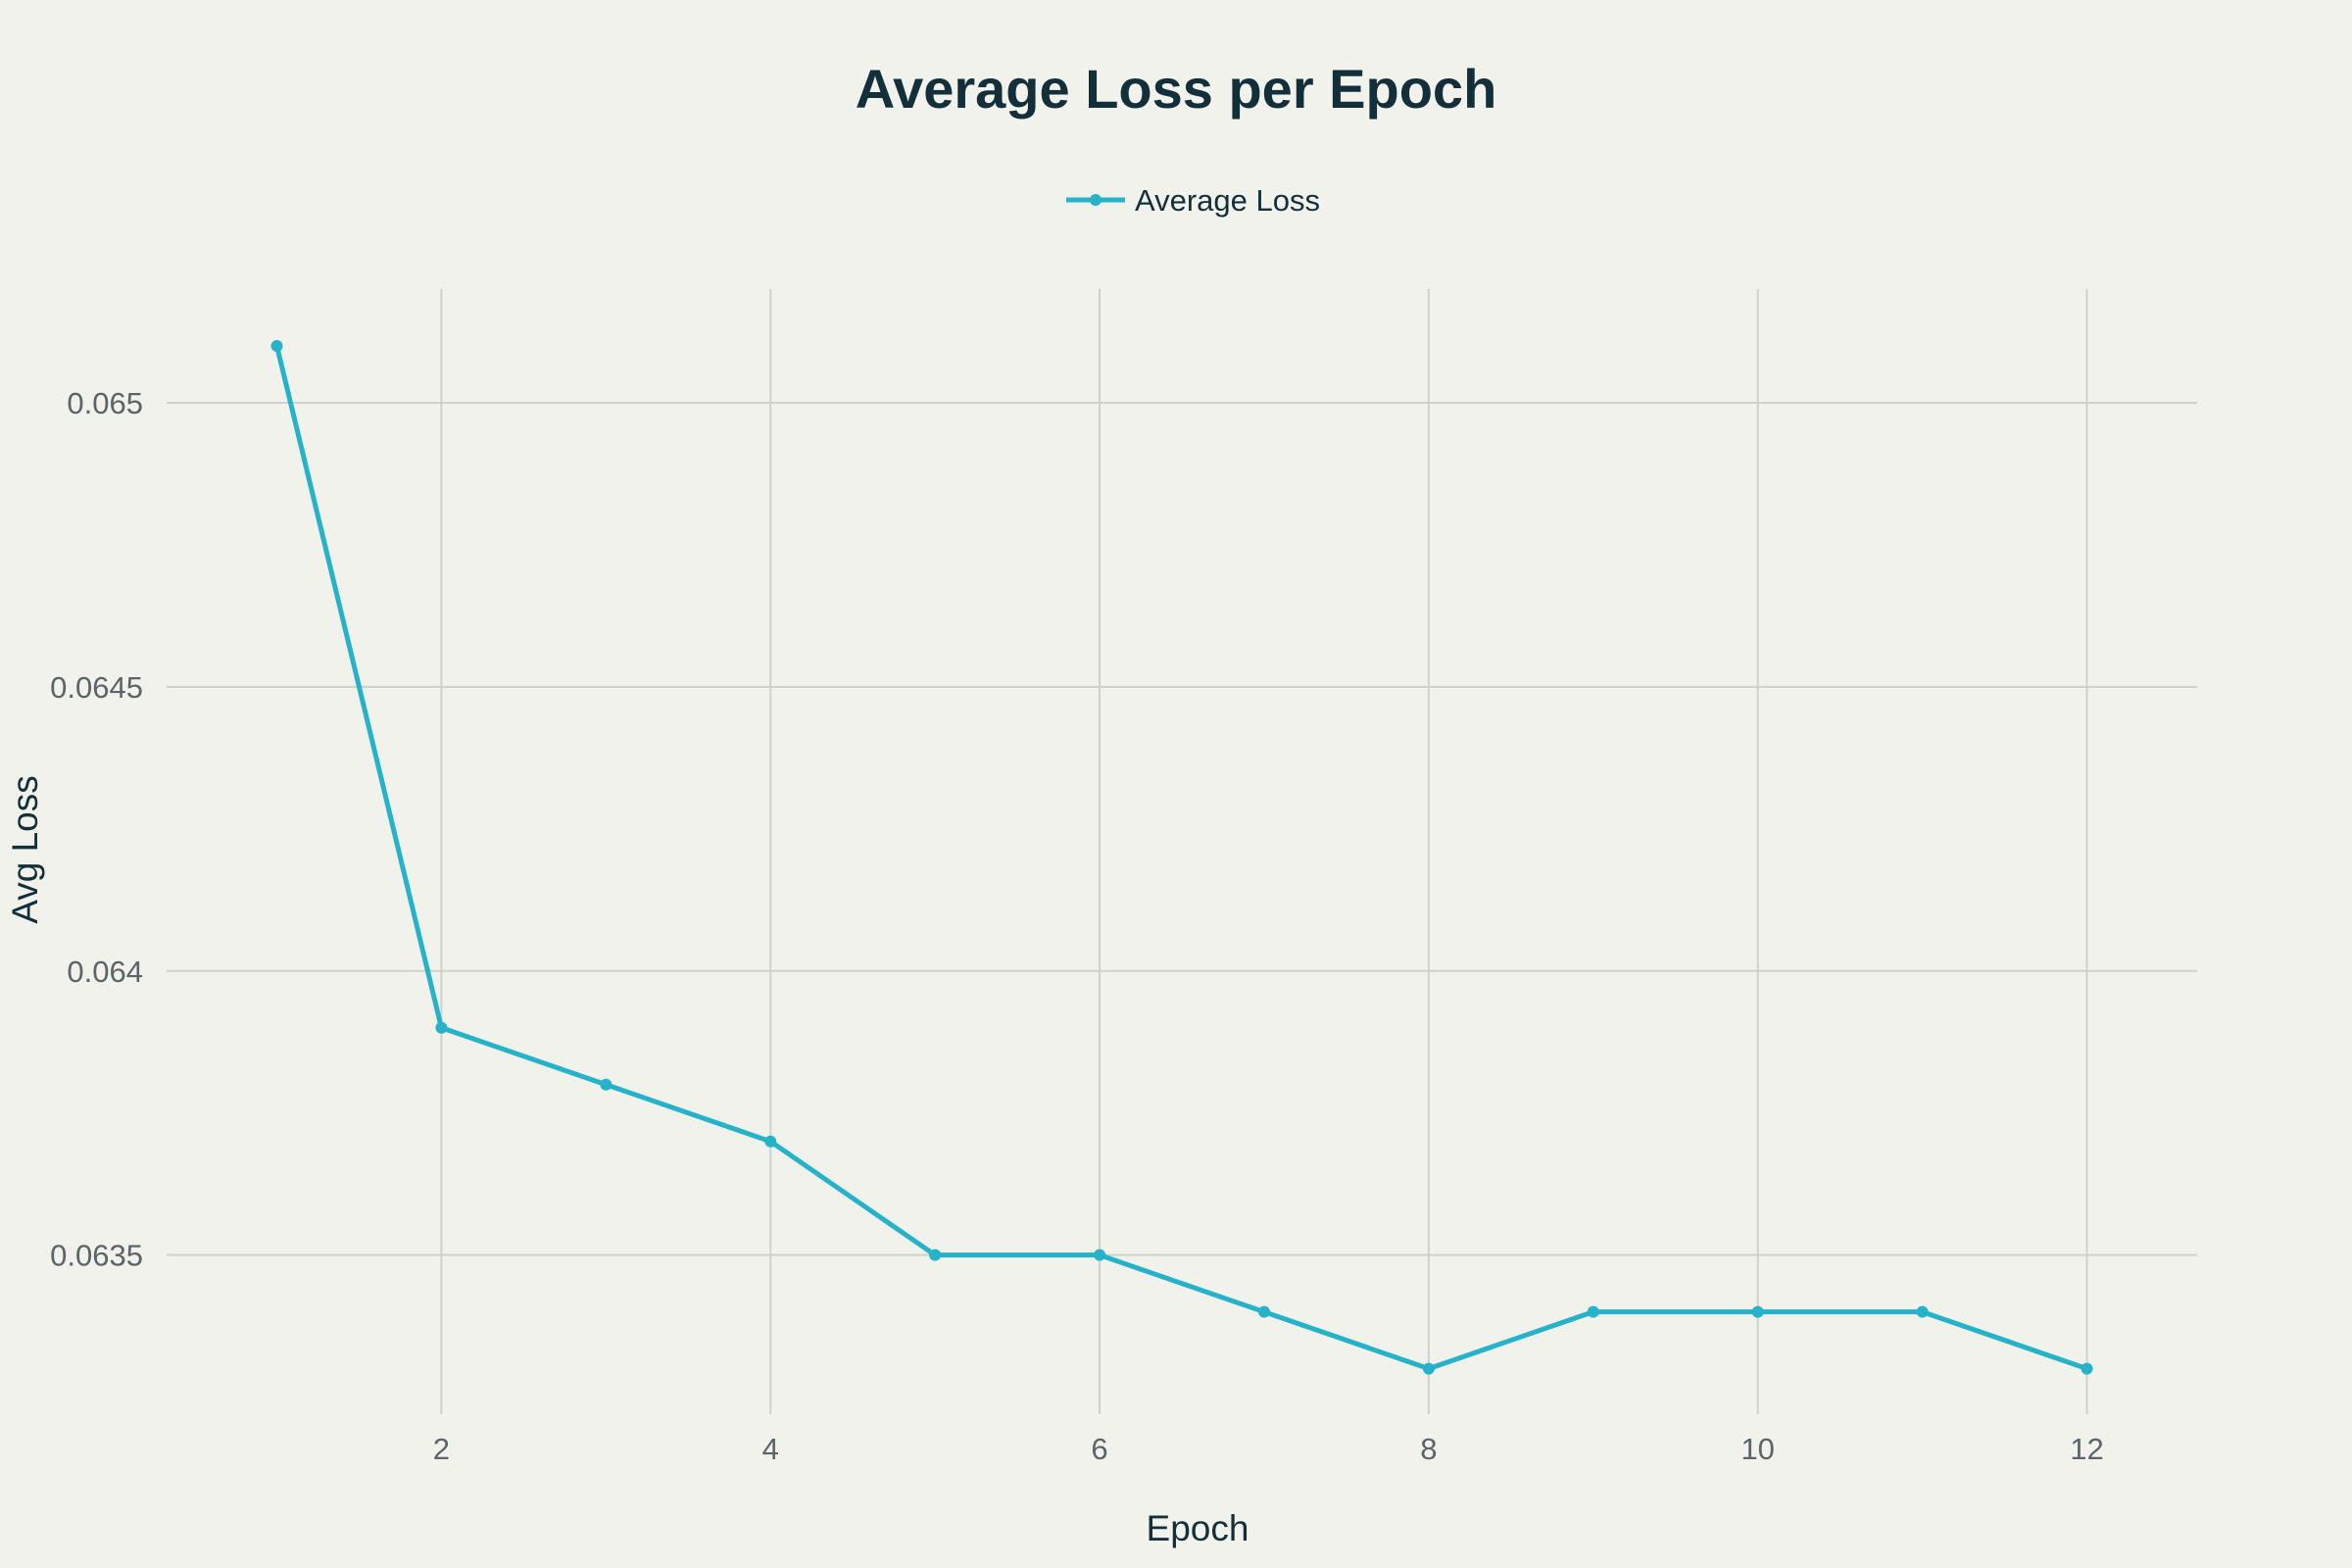 This screenshot has height=1568, width=2352. Describe the element at coordinates (96, 687) in the screenshot. I see `y-tick-label: 0.0645` at that location.